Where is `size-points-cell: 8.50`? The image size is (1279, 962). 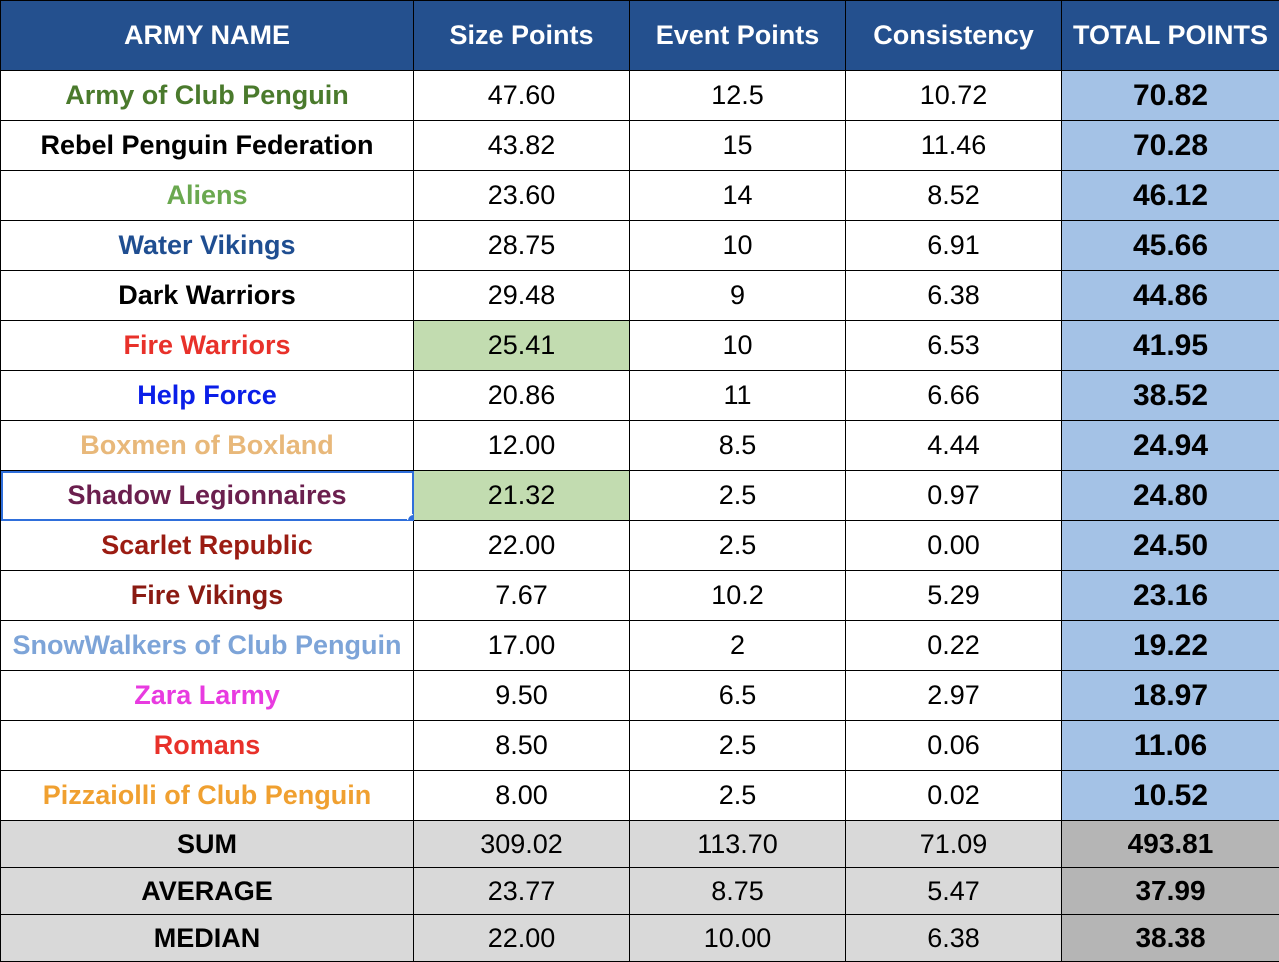 size-points-cell: 8.50 is located at coordinates (522, 746).